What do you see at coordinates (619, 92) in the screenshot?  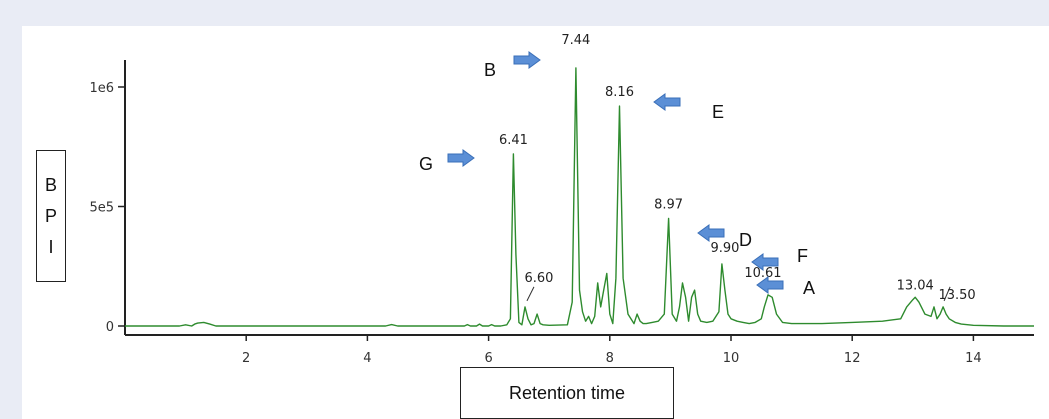 I see `peak-label: 8.16` at bounding box center [619, 92].